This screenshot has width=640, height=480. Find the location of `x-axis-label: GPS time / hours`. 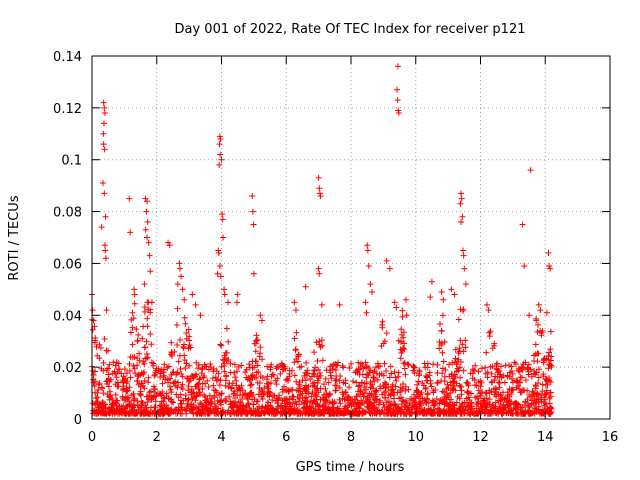

x-axis-label: GPS time / hours is located at coordinates (350, 467).